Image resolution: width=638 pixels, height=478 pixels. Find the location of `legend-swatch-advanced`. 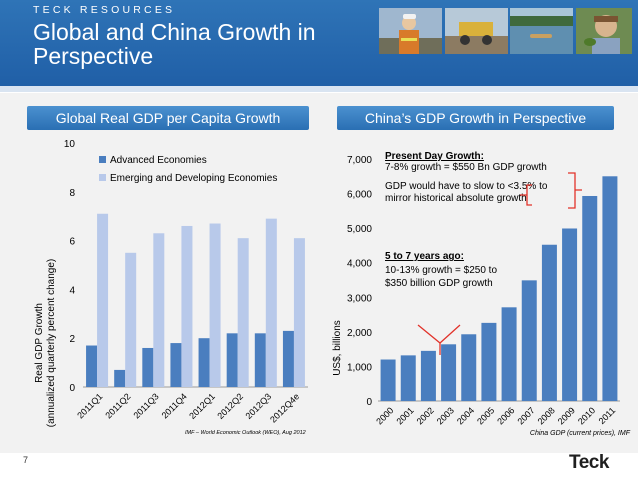

legend-swatch-advanced is located at coordinates (102, 159).